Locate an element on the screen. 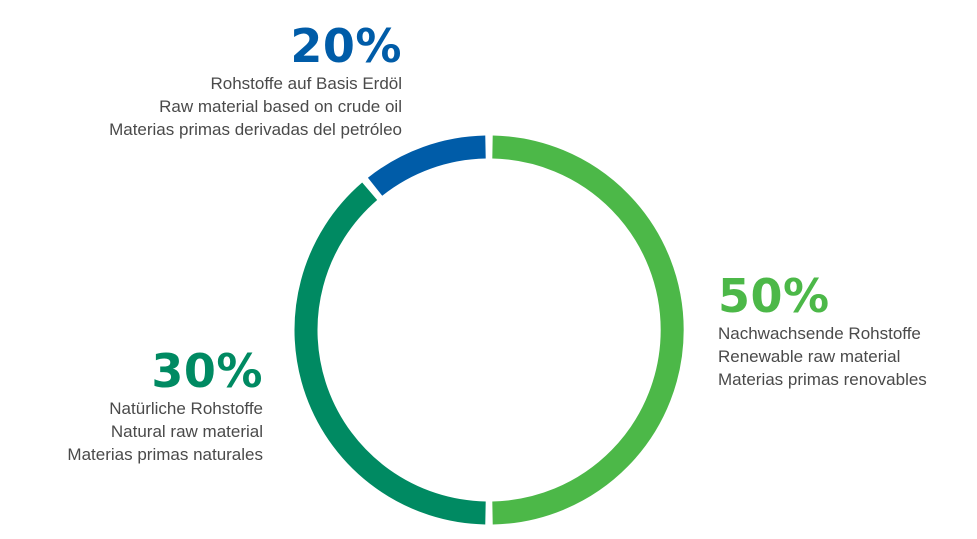 This screenshot has height=539, width=977. arc-renewable is located at coordinates (588, 330).